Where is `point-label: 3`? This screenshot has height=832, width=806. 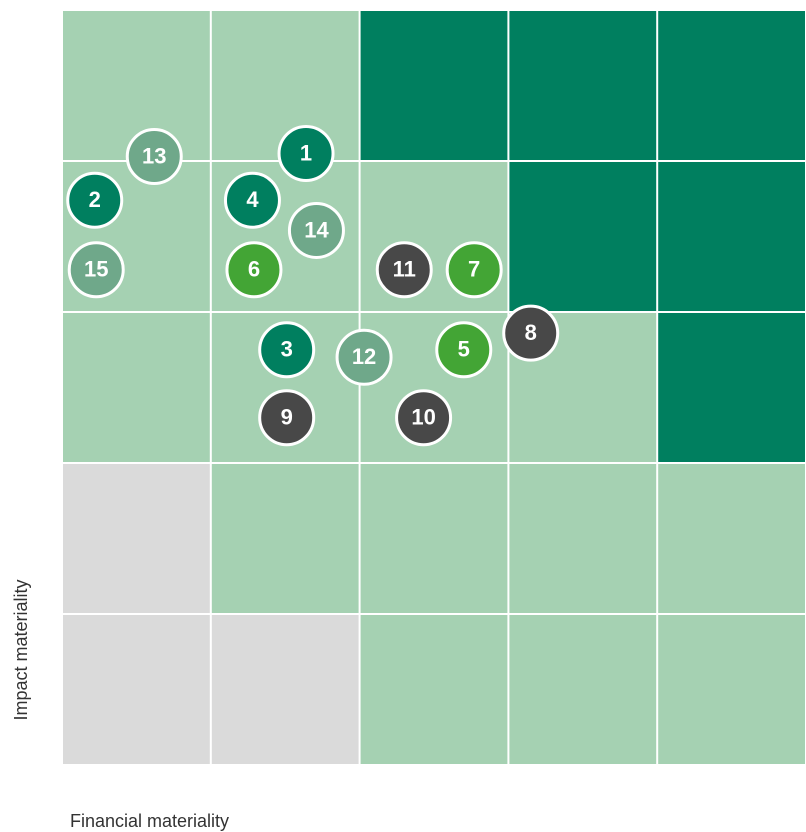 point-label: 3 is located at coordinates (287, 349).